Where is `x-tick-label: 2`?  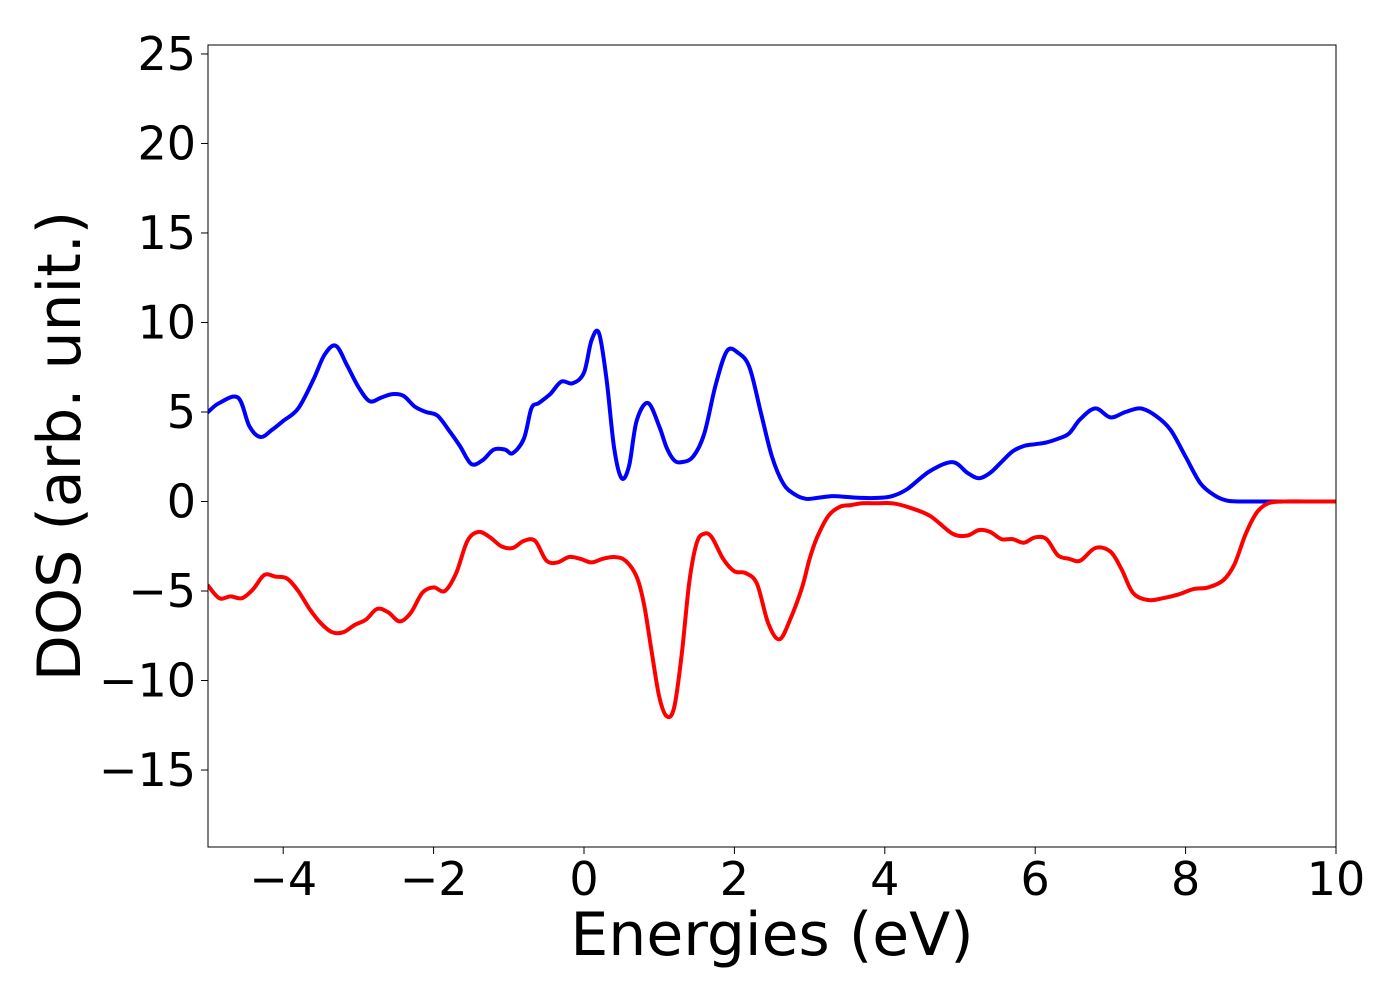
x-tick-label: 2 is located at coordinates (734, 879).